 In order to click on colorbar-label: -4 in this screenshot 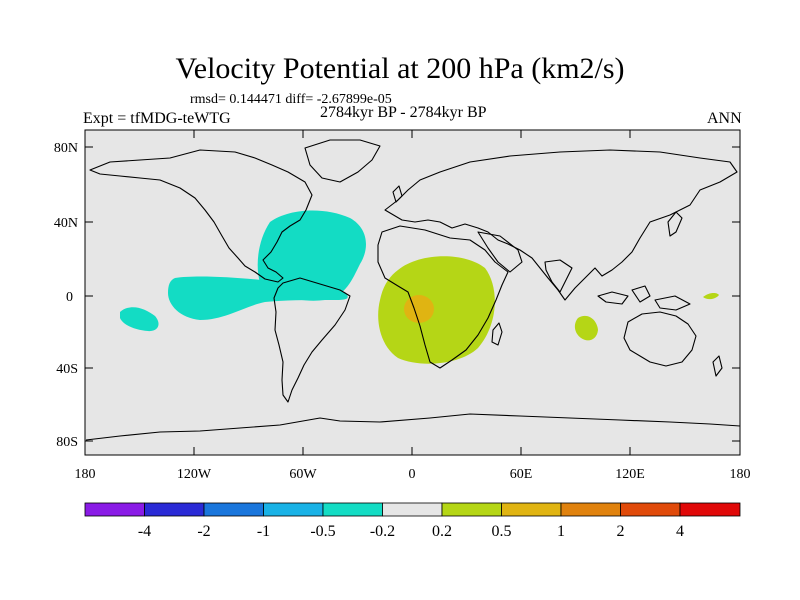, I will do `click(144, 531)`.